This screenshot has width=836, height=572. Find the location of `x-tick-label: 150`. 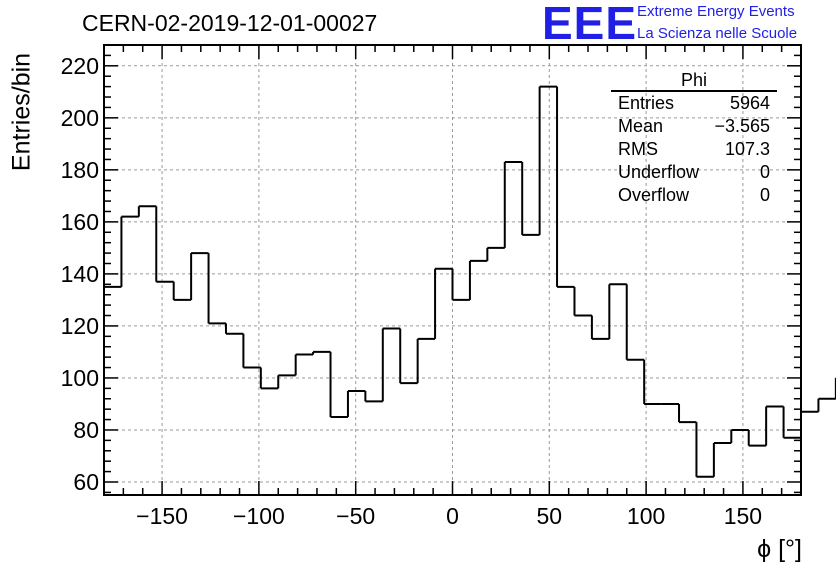

x-tick-label: 150 is located at coordinates (743, 516).